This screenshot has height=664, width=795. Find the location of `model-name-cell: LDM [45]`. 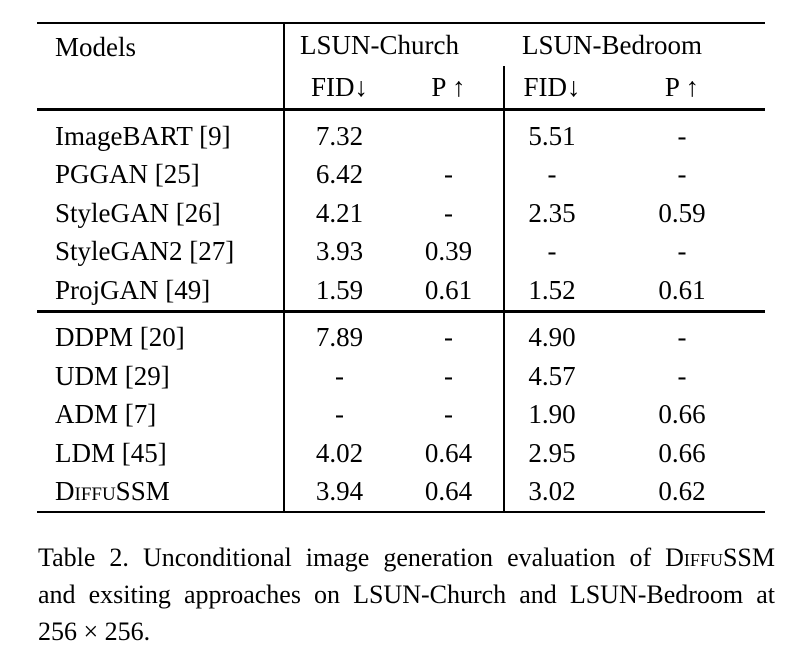

model-name-cell: LDM [45] is located at coordinates (161, 453).